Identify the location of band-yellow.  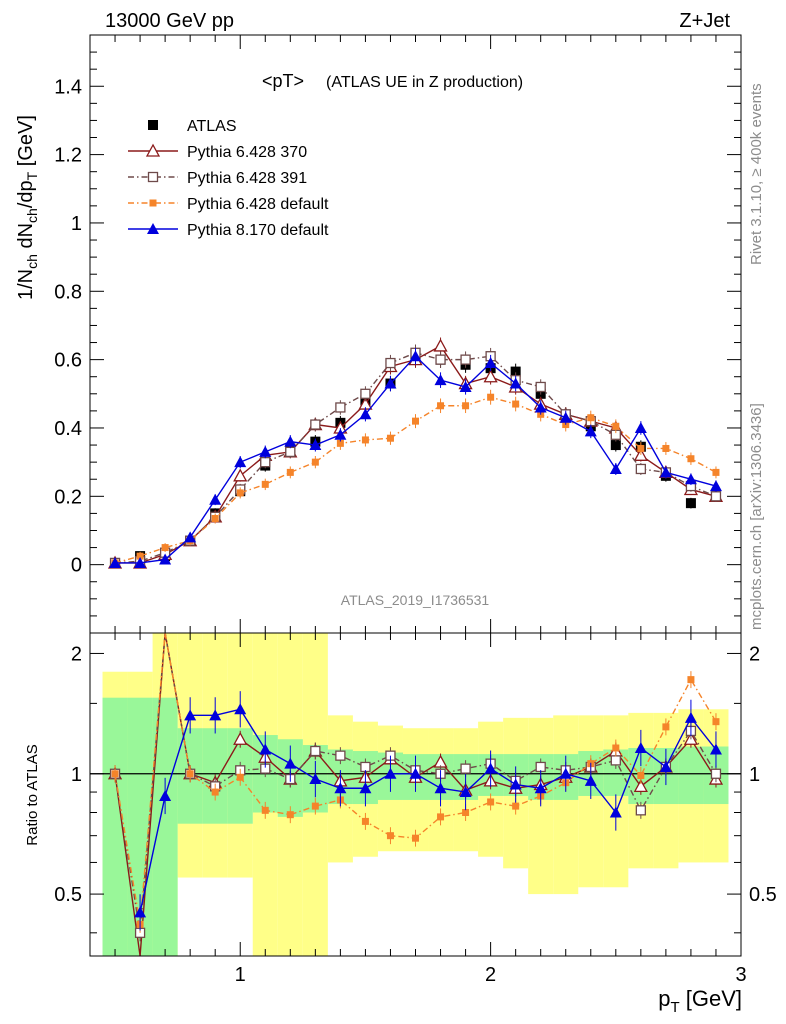
(566, 805).